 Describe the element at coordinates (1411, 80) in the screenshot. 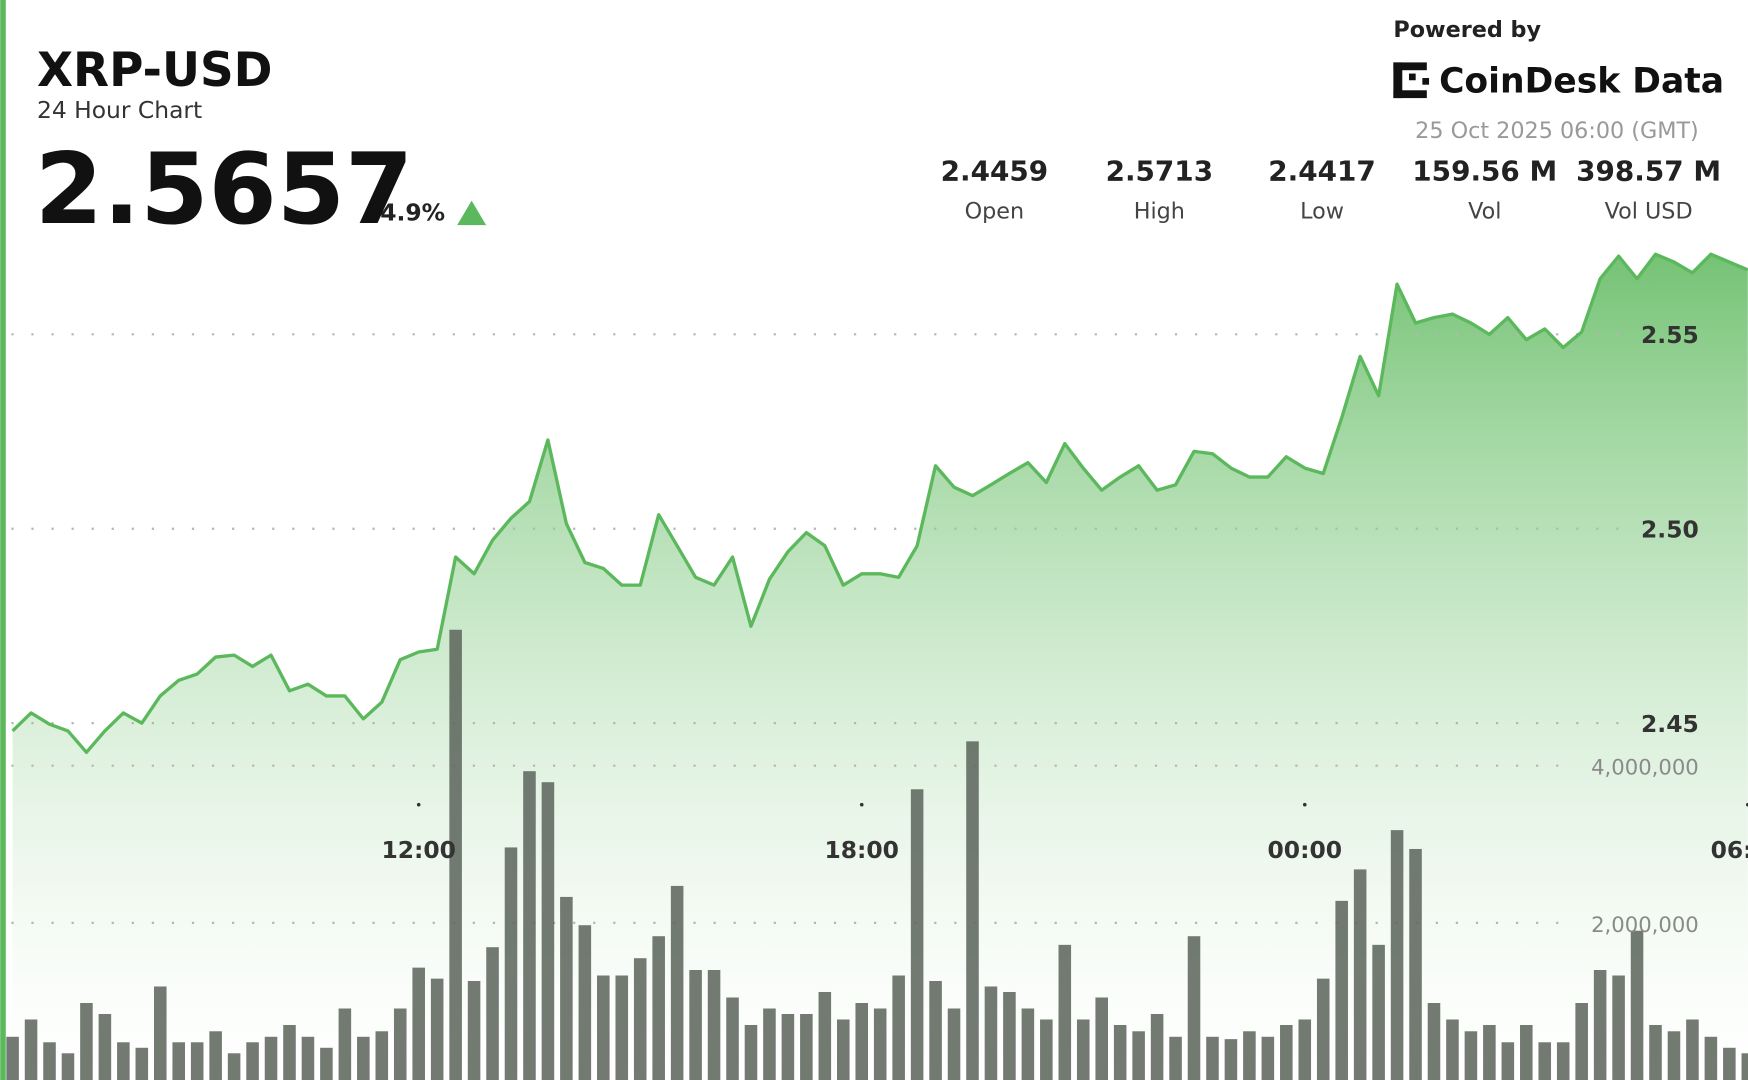

I see `brand-logo` at that location.